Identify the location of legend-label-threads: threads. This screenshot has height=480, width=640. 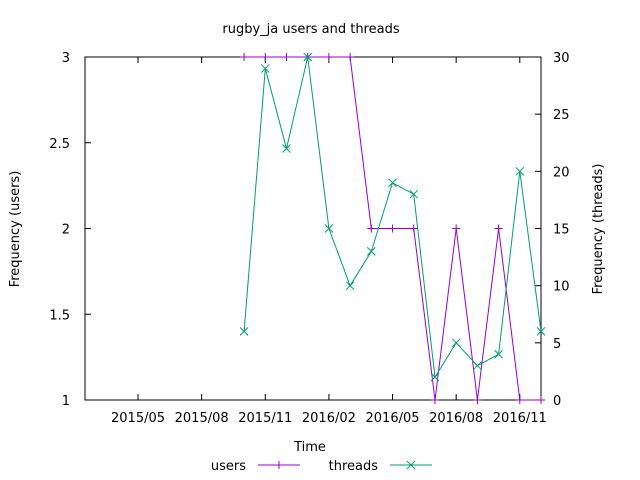
(354, 466).